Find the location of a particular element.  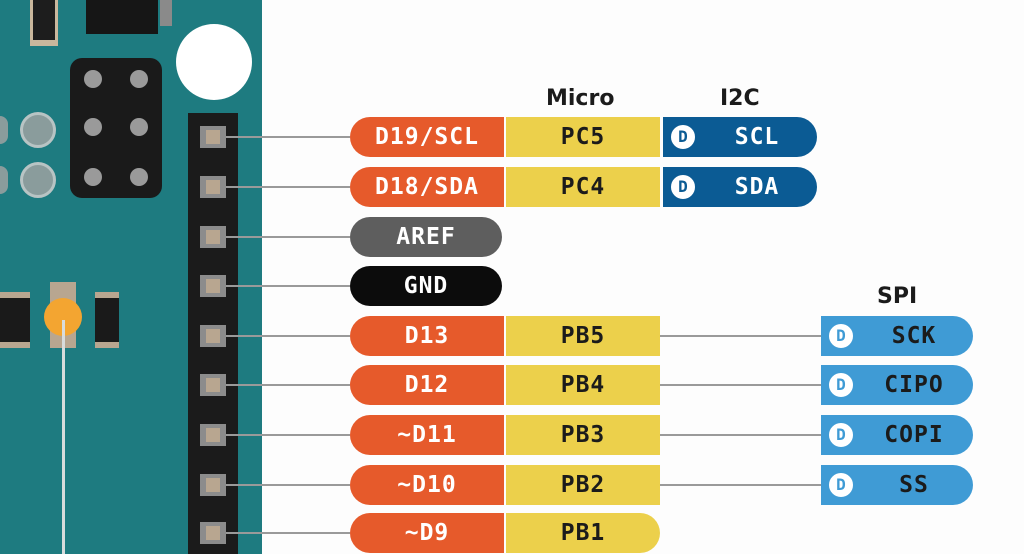

gnd-pin-label: GND is located at coordinates (426, 286).